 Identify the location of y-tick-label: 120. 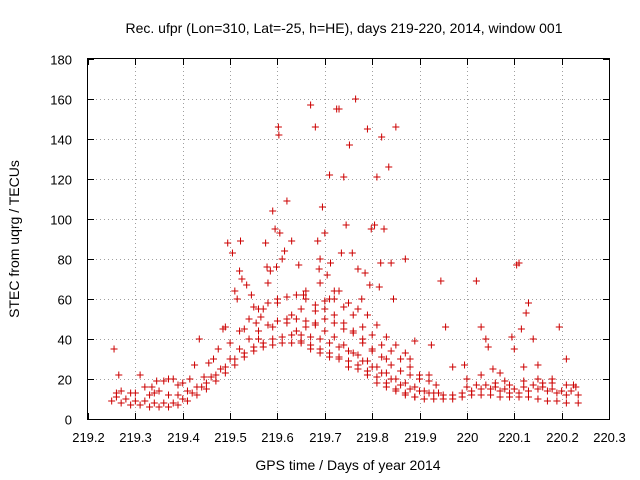
(61, 180).